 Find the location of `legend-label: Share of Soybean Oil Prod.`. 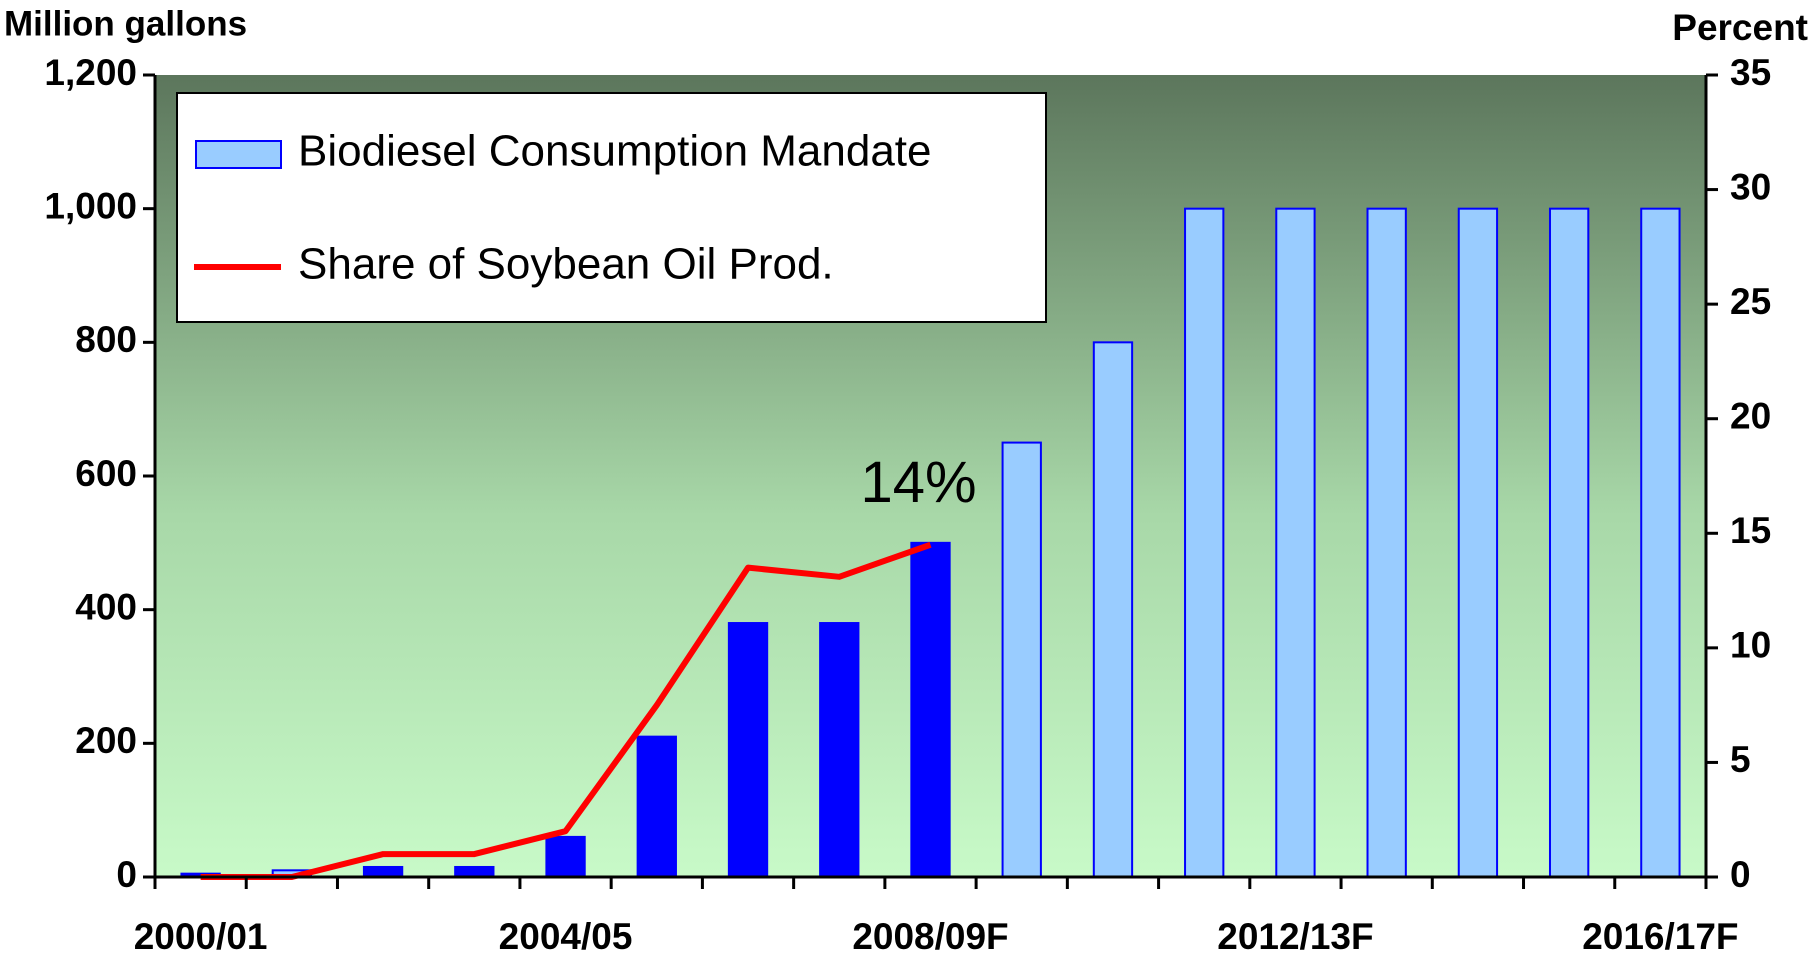

legend-label: Share of Soybean Oil Prod. is located at coordinates (566, 264).